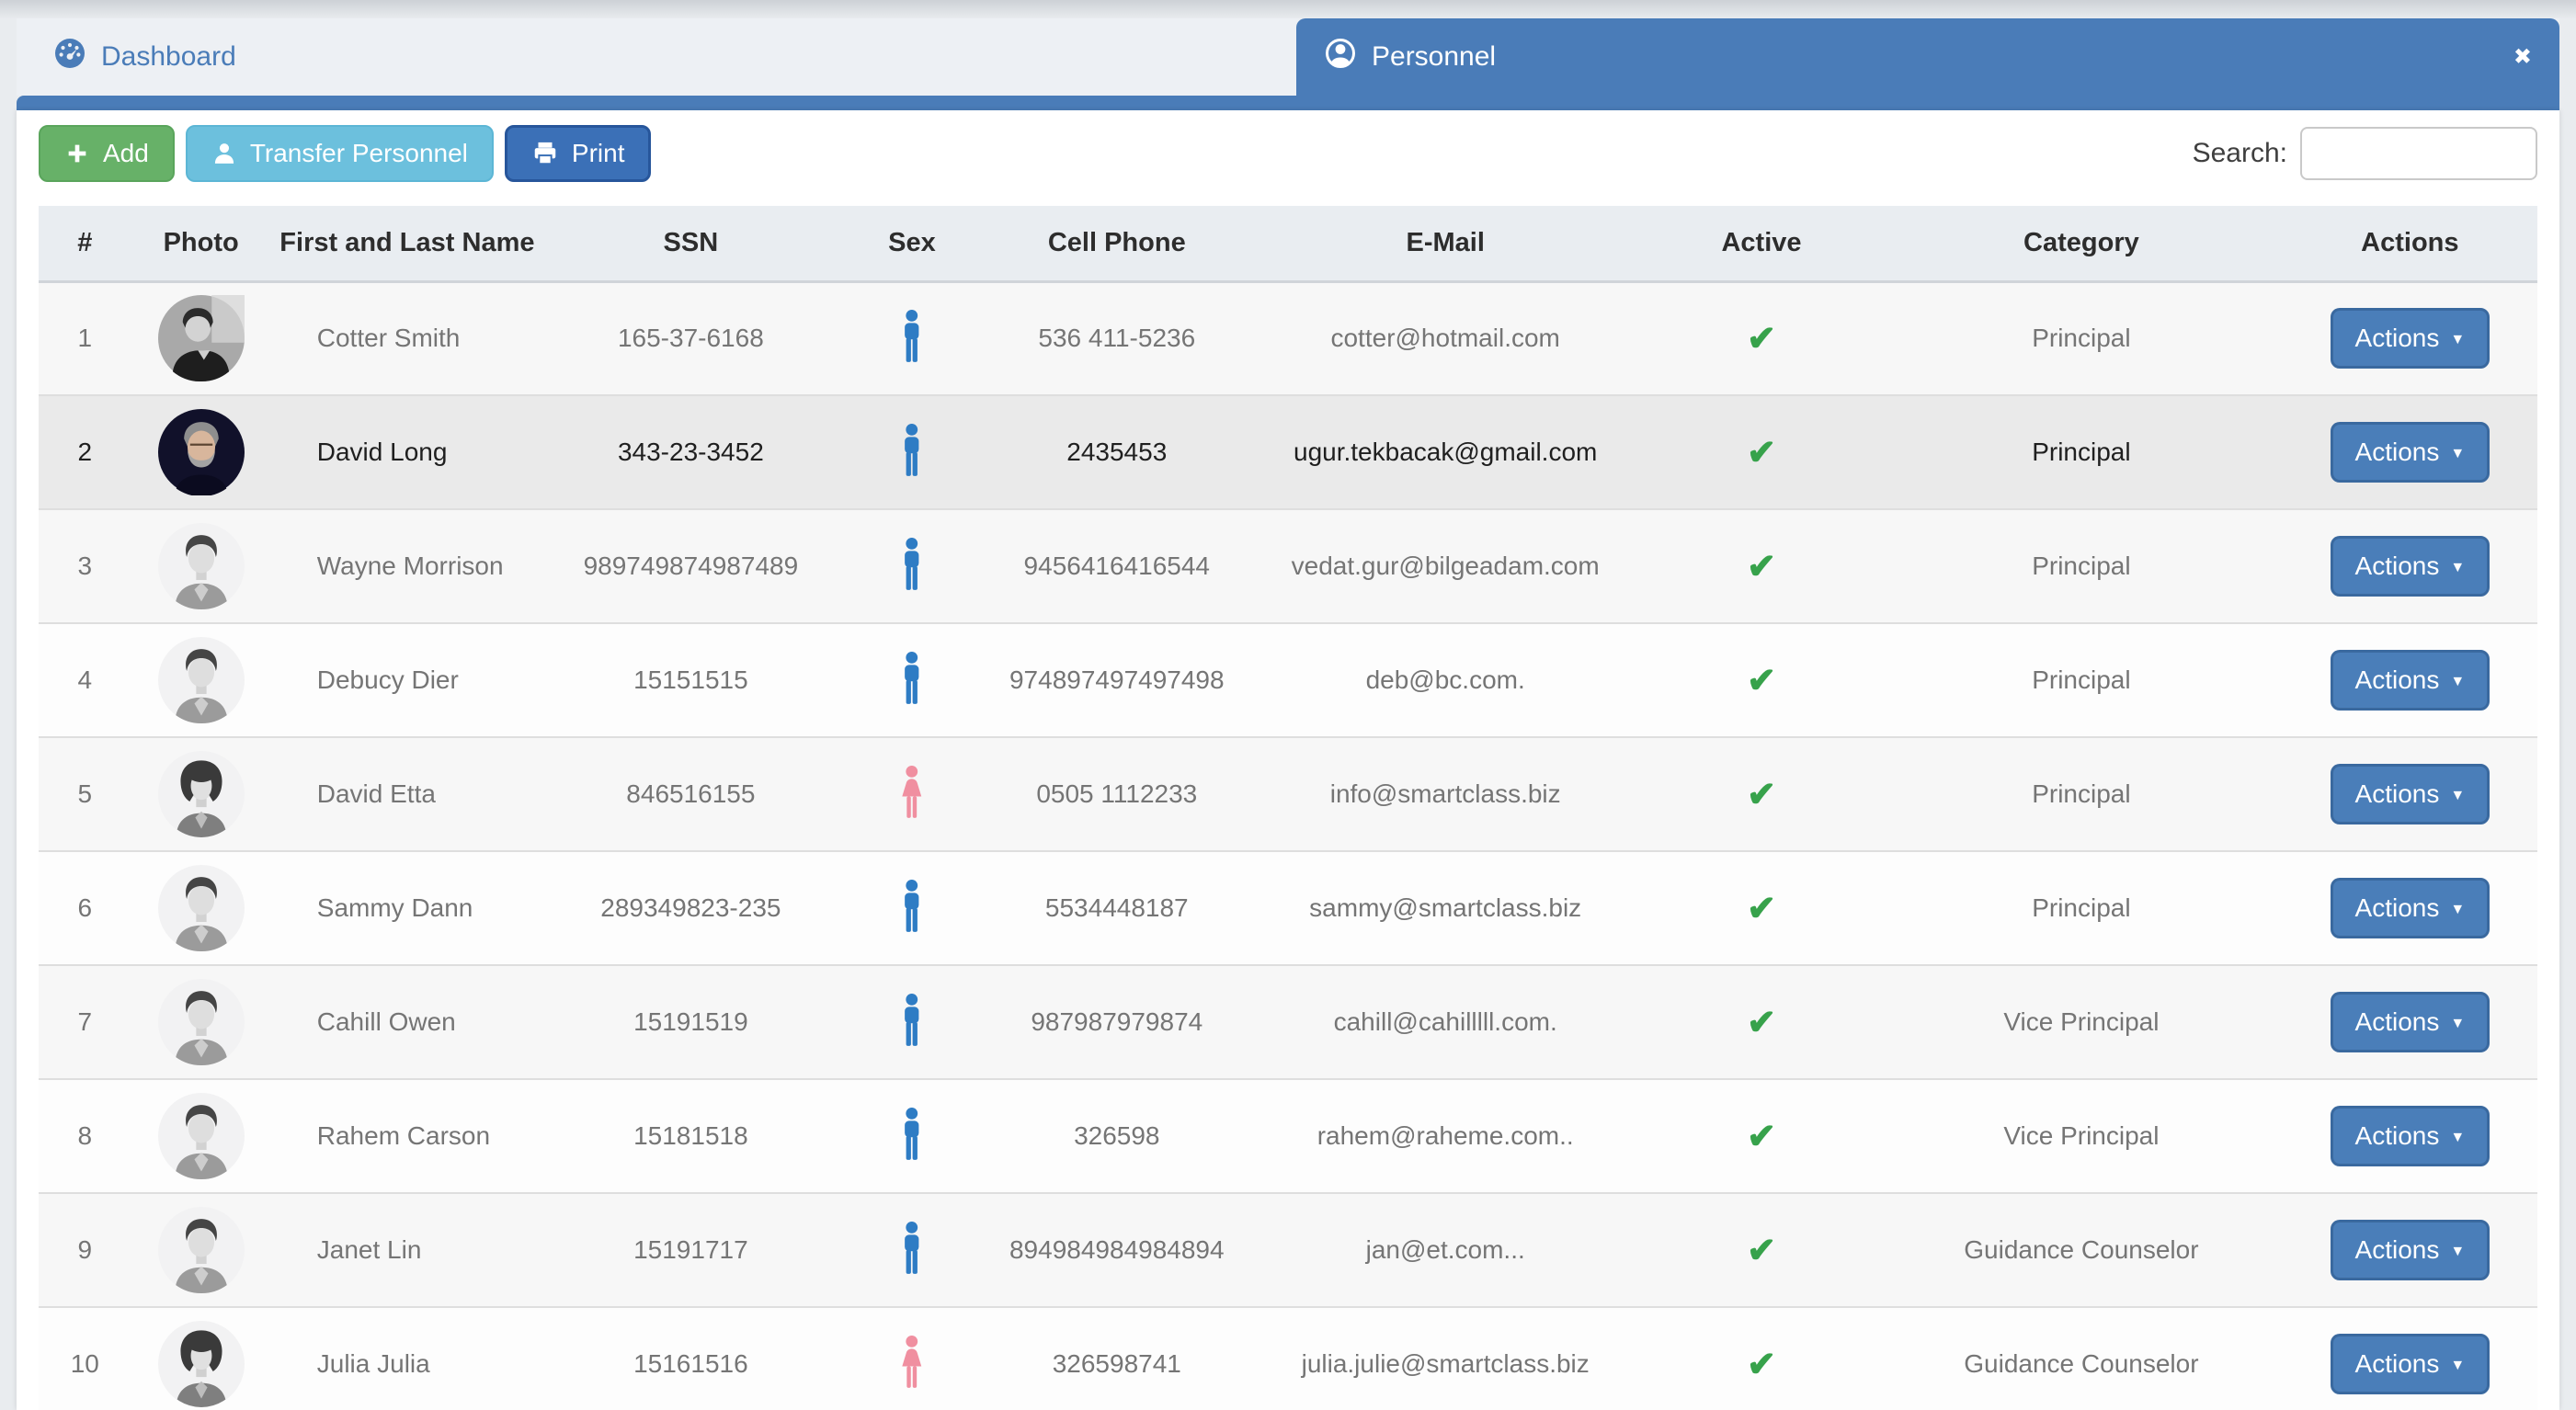 The height and width of the screenshot is (1410, 2576). I want to click on table-row: 6, so click(1288, 908).